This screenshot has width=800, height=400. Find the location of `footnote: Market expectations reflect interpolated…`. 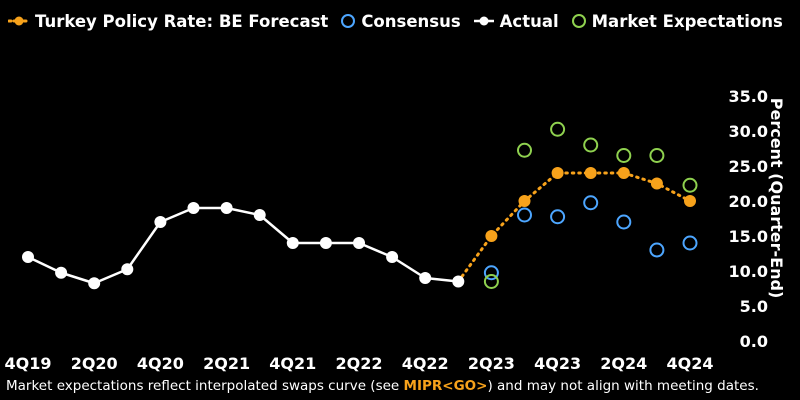

footnote: Market expectations reflect interpolated… is located at coordinates (382, 386).